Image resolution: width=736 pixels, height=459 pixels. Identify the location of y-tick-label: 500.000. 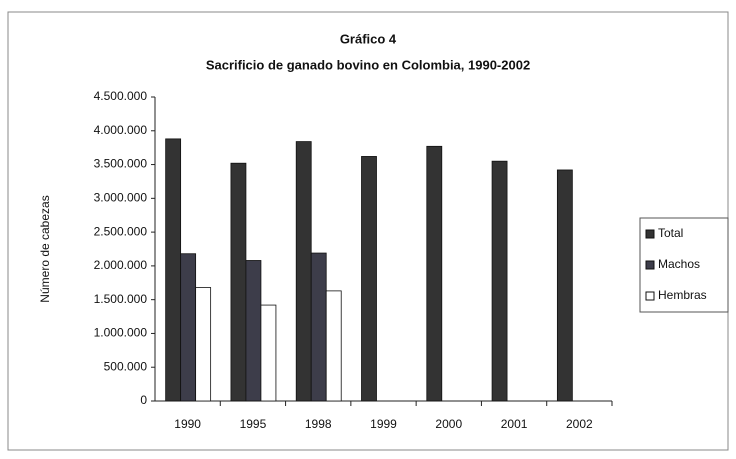
(126, 366).